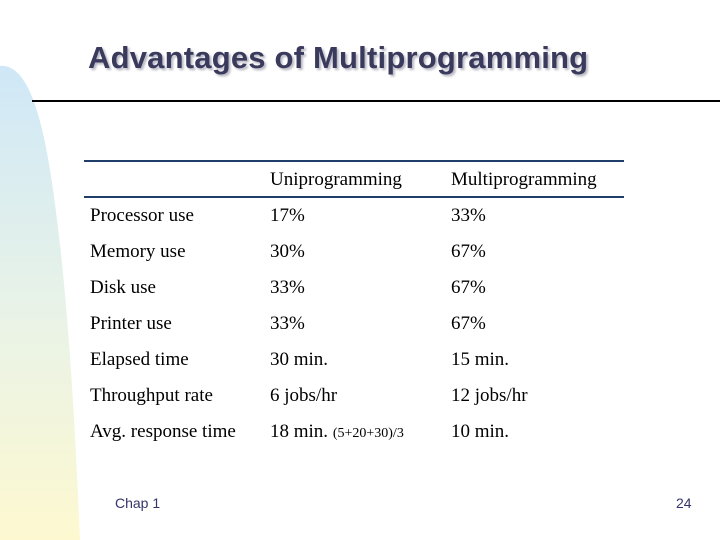 Image resolution: width=720 pixels, height=540 pixels. Describe the element at coordinates (299, 431) in the screenshot. I see `uni-value: 18 min.` at that location.